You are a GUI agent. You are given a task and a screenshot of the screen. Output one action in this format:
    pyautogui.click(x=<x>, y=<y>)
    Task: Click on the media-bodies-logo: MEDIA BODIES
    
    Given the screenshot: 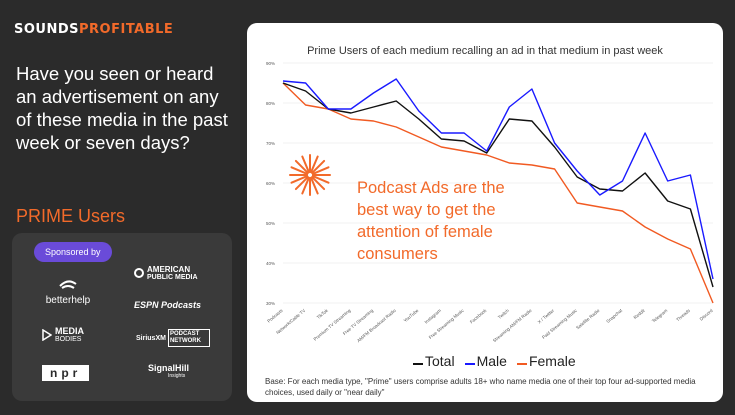 What is the action you would take?
    pyautogui.click(x=63, y=334)
    